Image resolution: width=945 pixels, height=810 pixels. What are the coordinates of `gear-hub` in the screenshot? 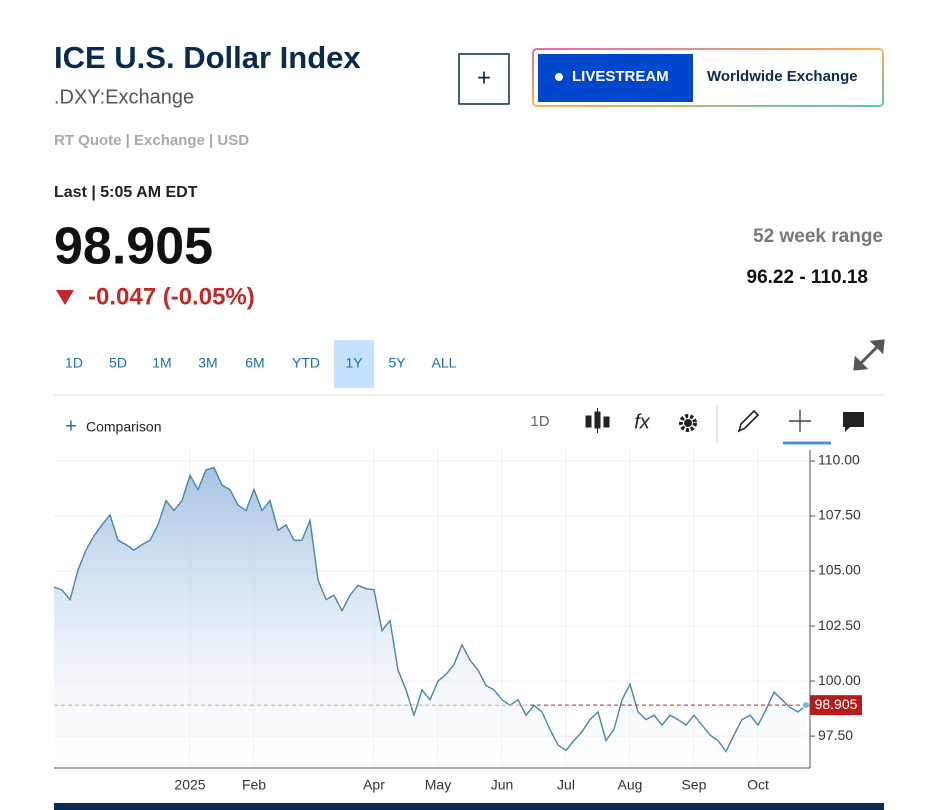 It's located at (688, 423).